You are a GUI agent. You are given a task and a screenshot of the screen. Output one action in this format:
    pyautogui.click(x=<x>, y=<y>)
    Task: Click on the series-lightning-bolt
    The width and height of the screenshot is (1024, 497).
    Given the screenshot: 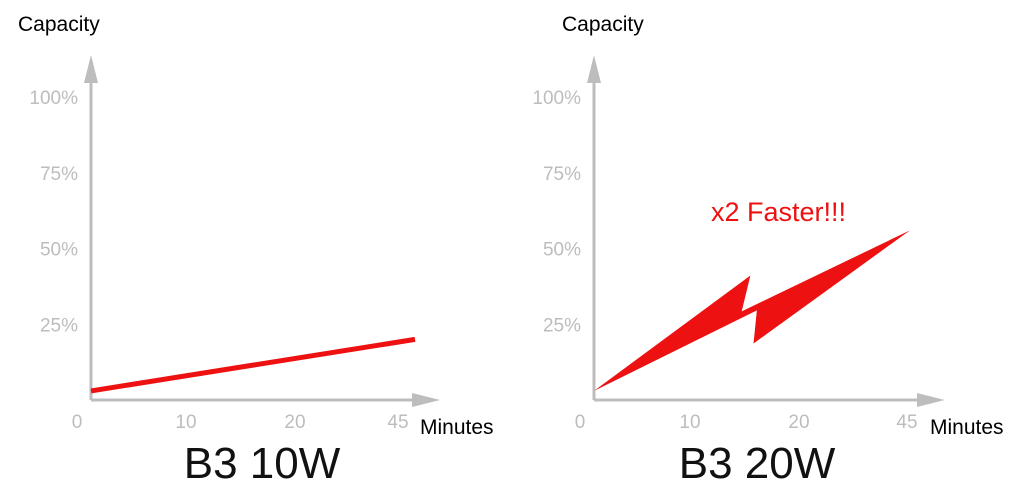 What is the action you would take?
    pyautogui.click(x=752, y=310)
    